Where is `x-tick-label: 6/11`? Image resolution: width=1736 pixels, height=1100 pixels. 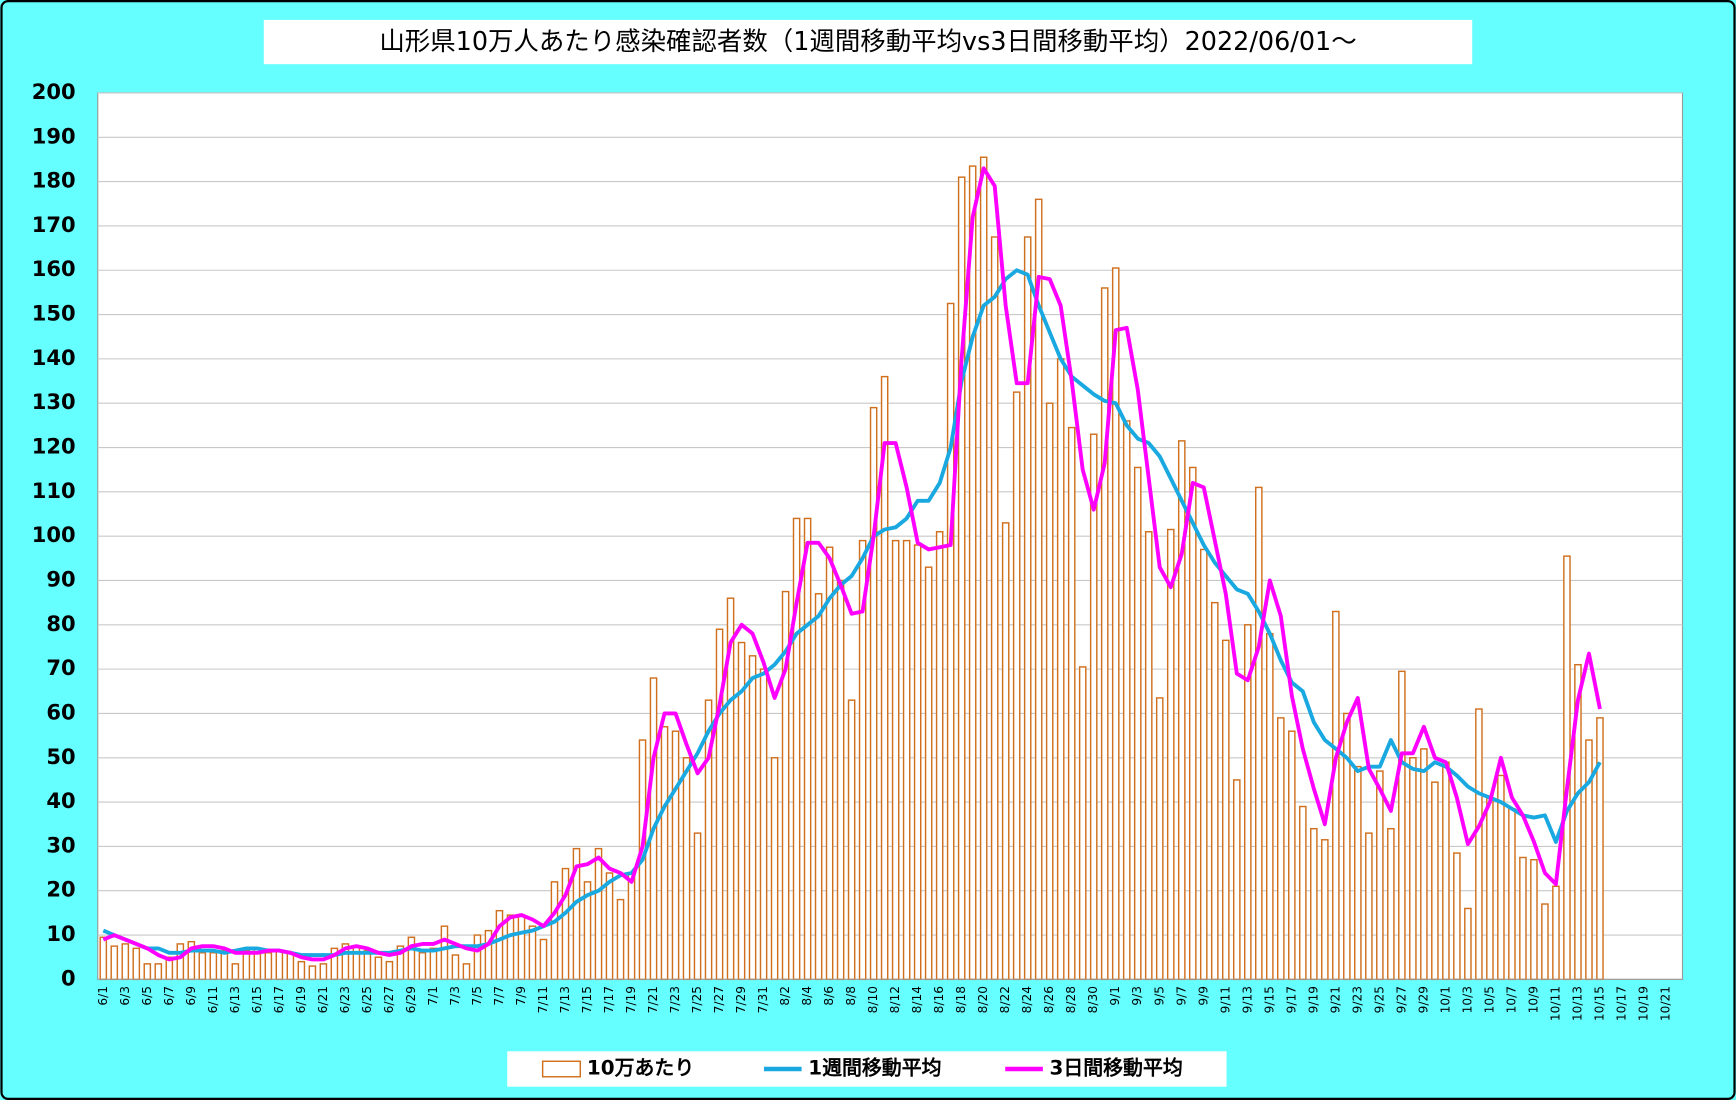
x-tick-label: 6/11 is located at coordinates (213, 999).